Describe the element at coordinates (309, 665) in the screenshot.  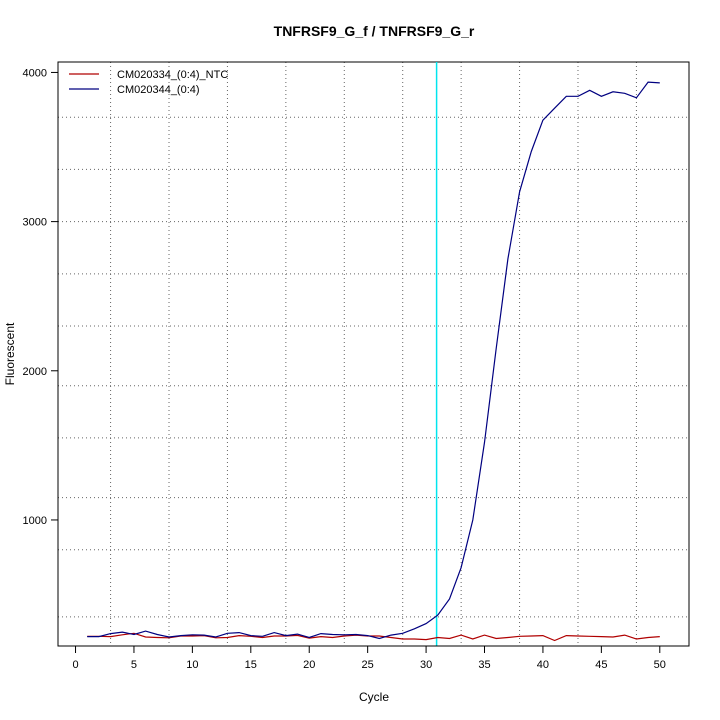
I see `x-tick-label: 20` at that location.